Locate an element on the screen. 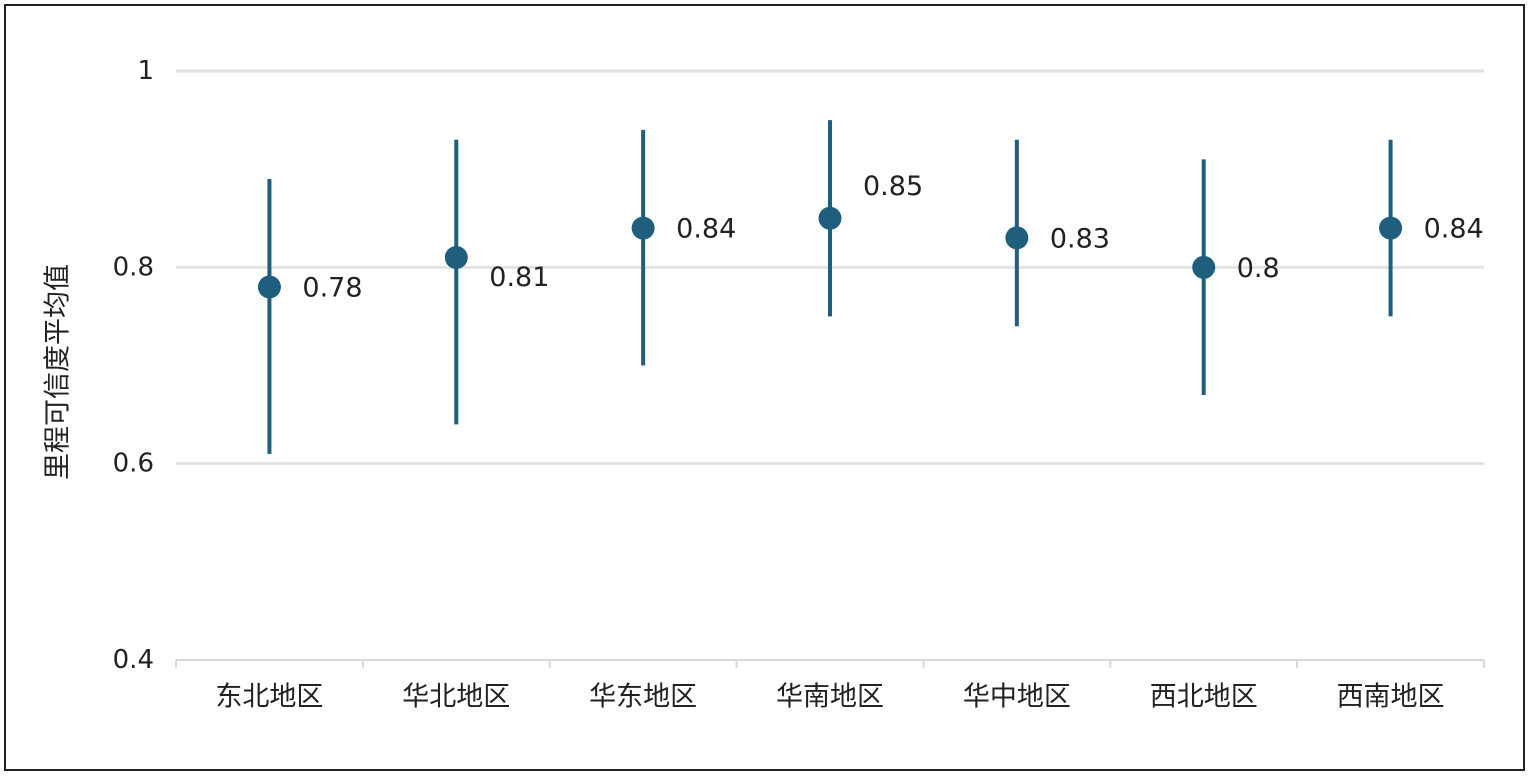 This screenshot has height=779, width=1533. y-tick-label: 0.6 is located at coordinates (133, 464).